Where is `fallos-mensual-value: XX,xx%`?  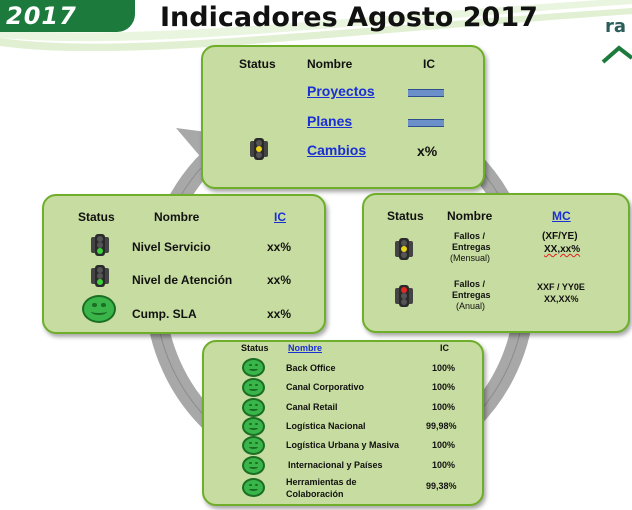 fallos-mensual-value: XX,xx% is located at coordinates (562, 249).